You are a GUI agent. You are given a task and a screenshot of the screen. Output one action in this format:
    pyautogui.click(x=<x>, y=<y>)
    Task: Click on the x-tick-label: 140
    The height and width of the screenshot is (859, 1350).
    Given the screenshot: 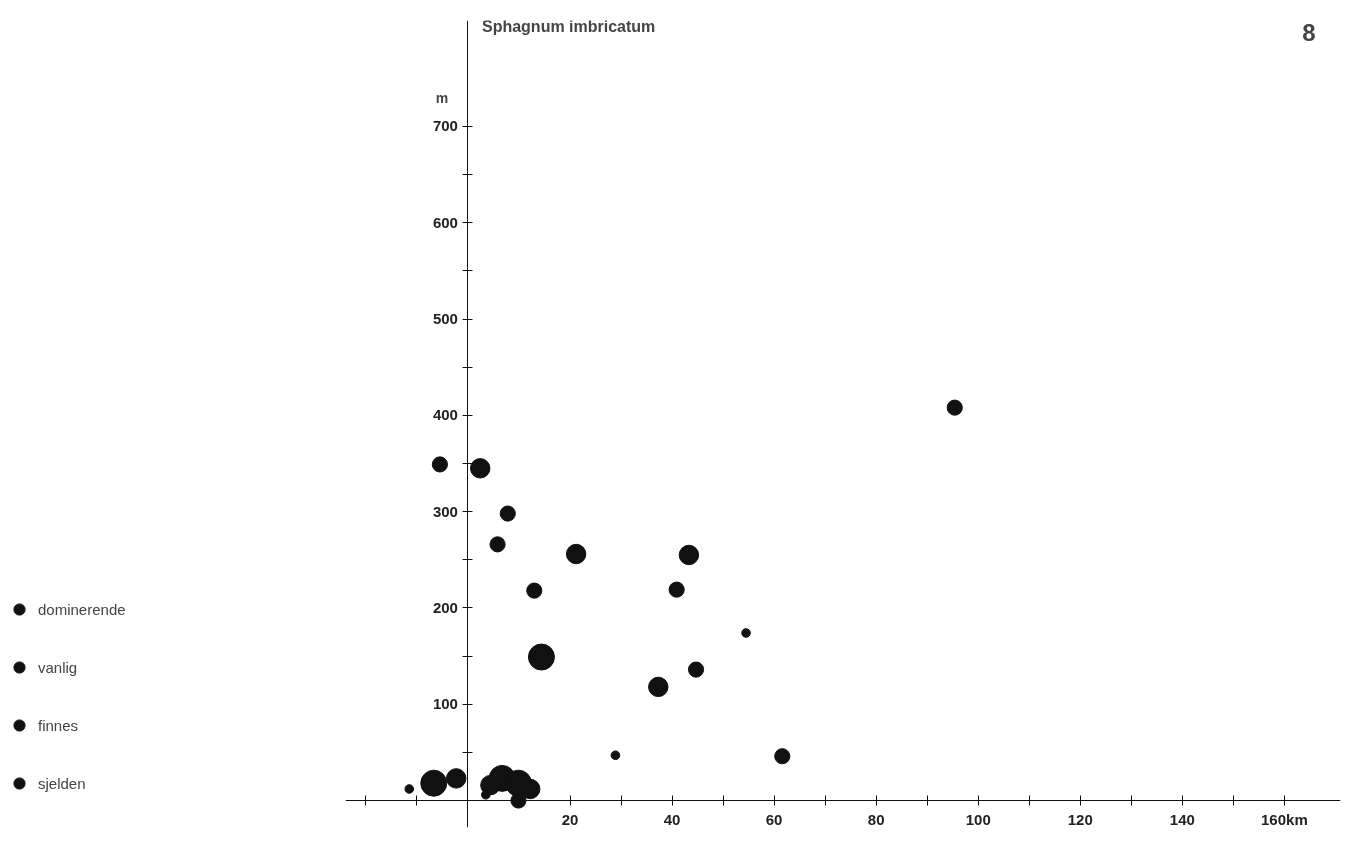 What is the action you would take?
    pyautogui.click(x=1182, y=819)
    